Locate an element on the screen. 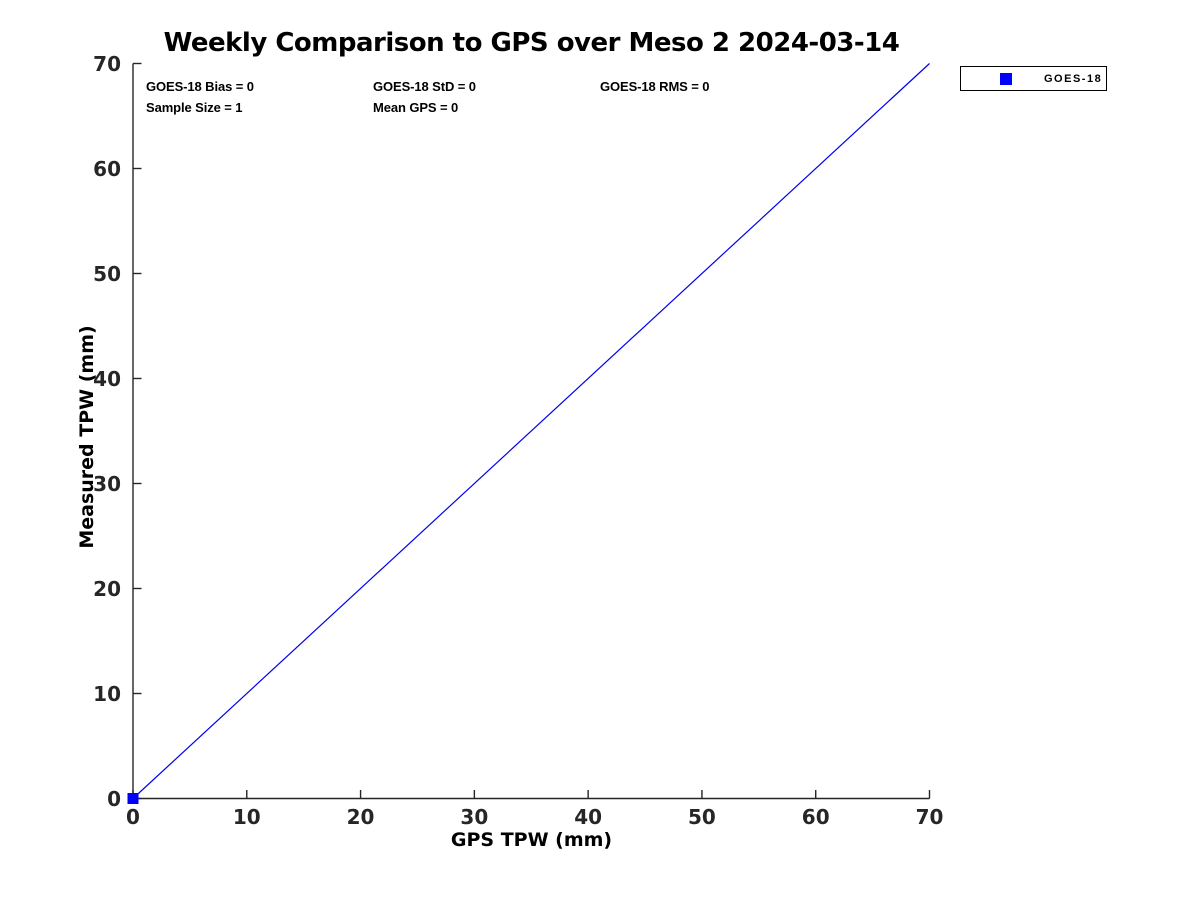 The width and height of the screenshot is (1200, 900). x-tick-label: 60 is located at coordinates (815, 817).